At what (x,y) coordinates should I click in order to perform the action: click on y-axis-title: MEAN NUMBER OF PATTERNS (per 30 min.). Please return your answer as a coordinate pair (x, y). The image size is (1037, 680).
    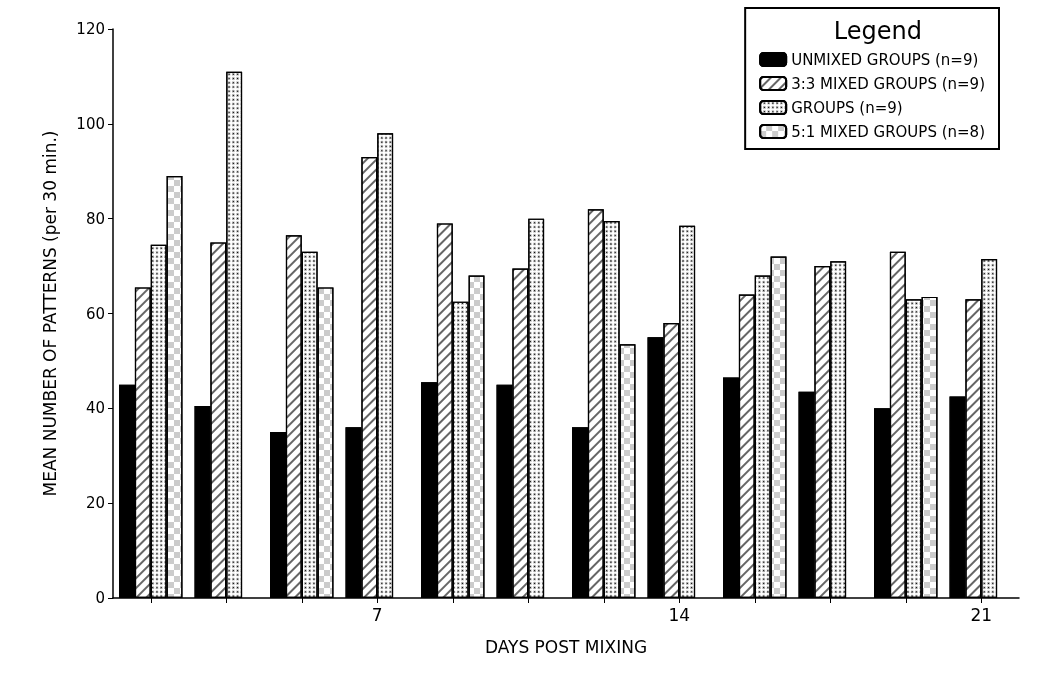
    Looking at the image, I should click on (49, 313).